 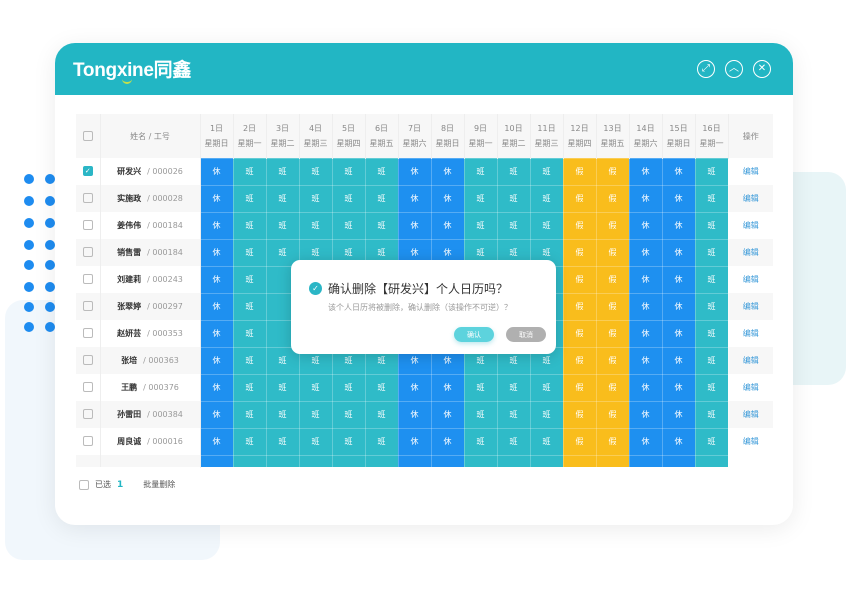 What do you see at coordinates (706, 69) in the screenshot?
I see `expand-icon: ⤢` at bounding box center [706, 69].